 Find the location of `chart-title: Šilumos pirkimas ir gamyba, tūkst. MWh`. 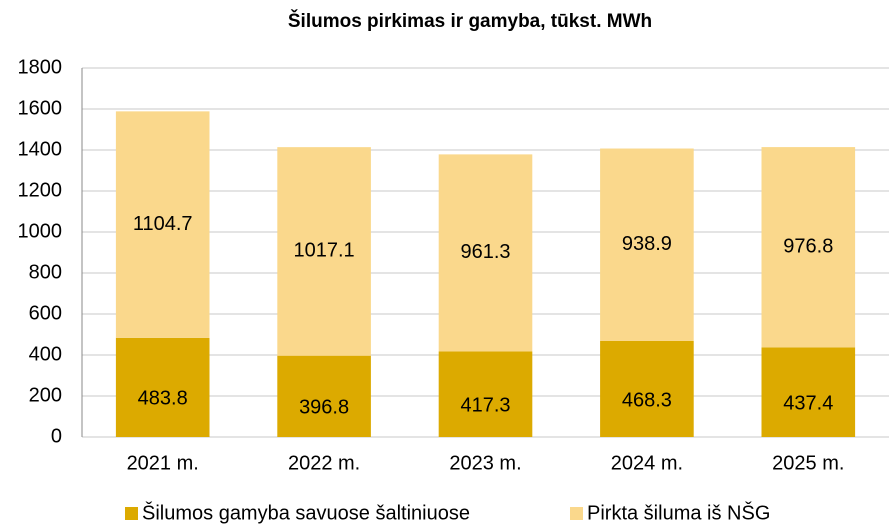

chart-title: Šilumos pirkimas ir gamyba, tūkst. MWh is located at coordinates (470, 21).